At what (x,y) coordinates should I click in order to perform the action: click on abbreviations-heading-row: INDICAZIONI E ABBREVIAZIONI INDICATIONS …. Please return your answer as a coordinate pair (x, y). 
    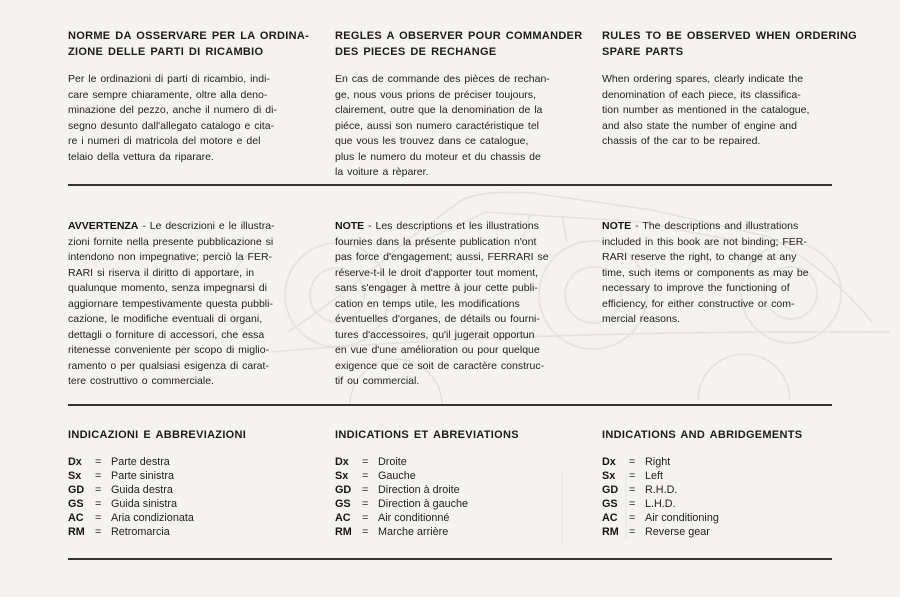
    Looking at the image, I should click on (451, 435).